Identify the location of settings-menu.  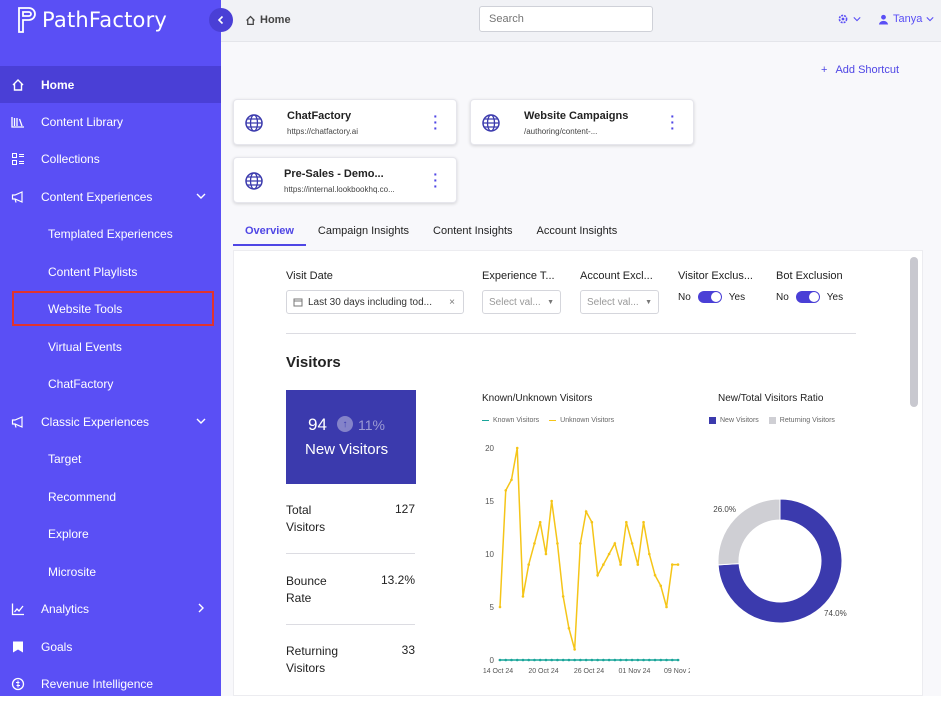
(849, 19).